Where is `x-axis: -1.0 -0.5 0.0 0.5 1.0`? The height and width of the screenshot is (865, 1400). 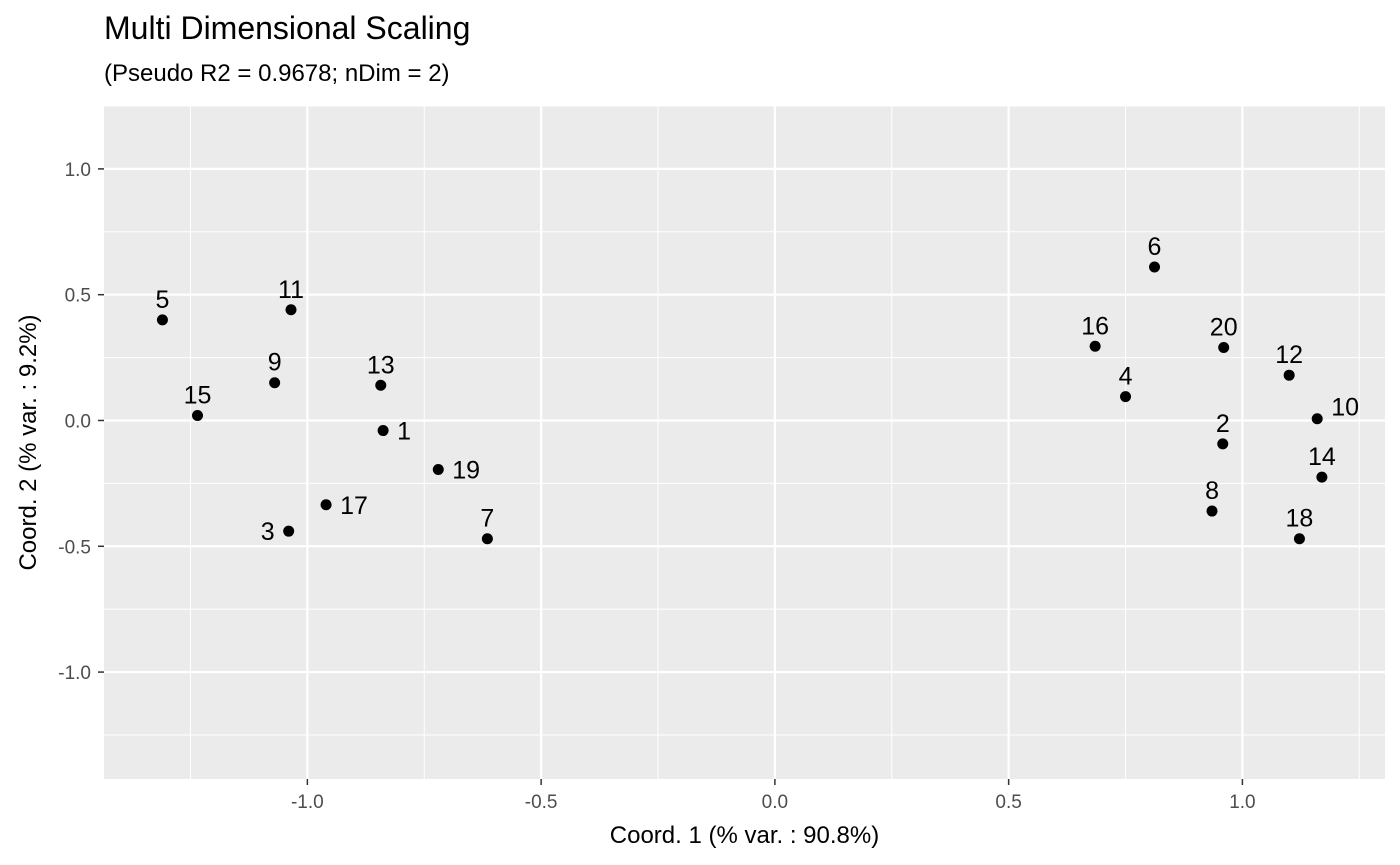
x-axis: -1.0 -0.5 0.0 0.5 1.0 is located at coordinates (773, 796).